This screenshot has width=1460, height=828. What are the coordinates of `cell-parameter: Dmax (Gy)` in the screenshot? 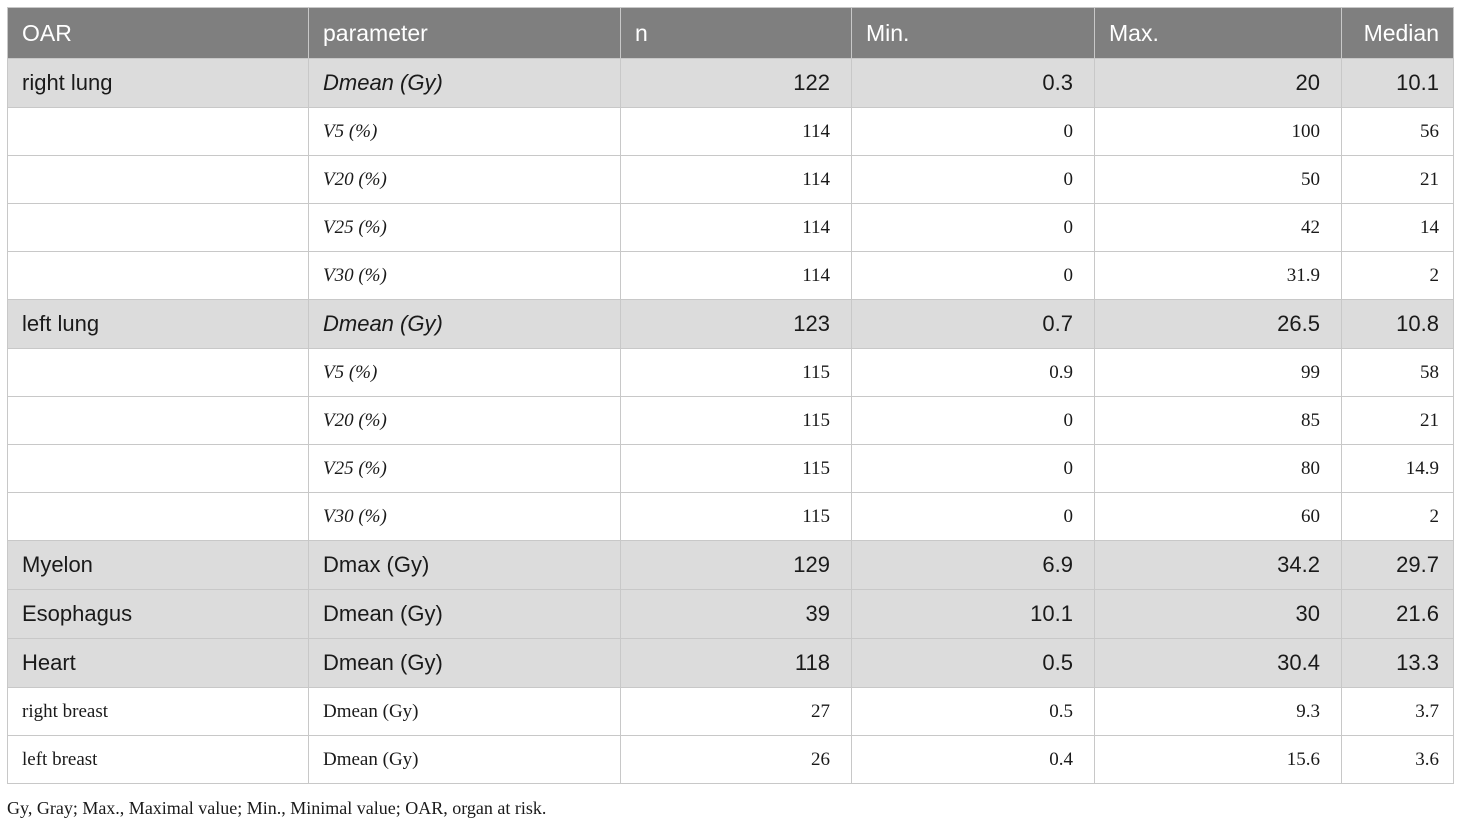 It's located at (464, 565).